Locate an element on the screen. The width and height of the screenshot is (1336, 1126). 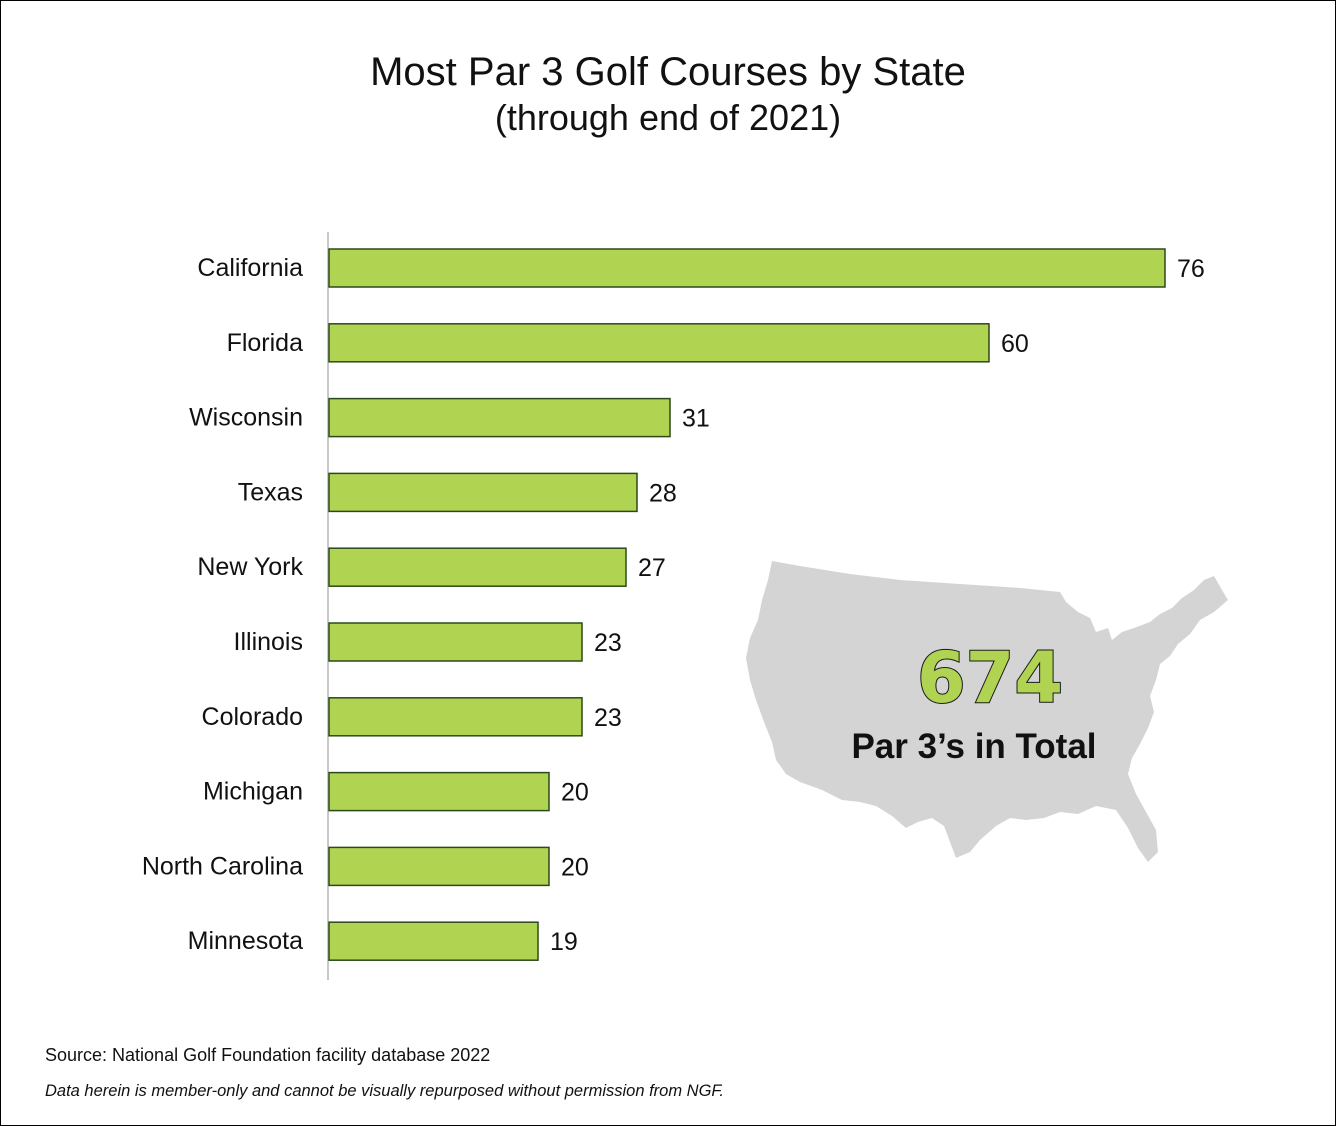
us-map-shape is located at coordinates (987, 711).